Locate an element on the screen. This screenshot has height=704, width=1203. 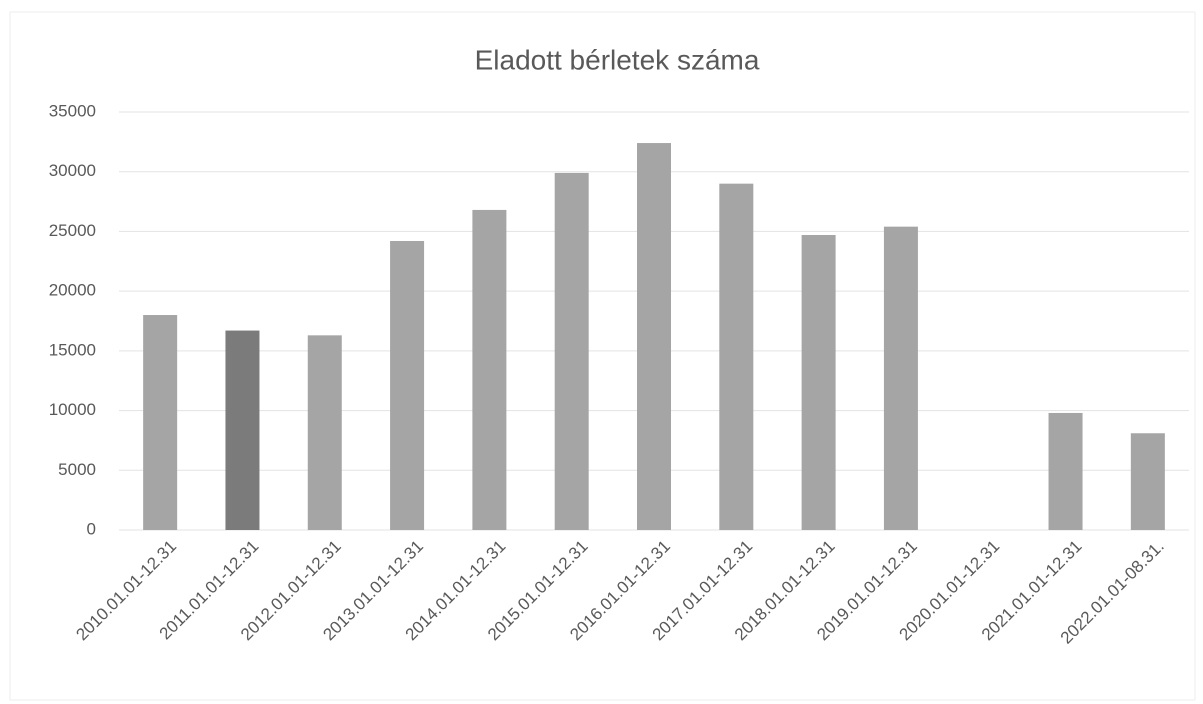
y-tick-label: 15000 is located at coordinates (72, 349).